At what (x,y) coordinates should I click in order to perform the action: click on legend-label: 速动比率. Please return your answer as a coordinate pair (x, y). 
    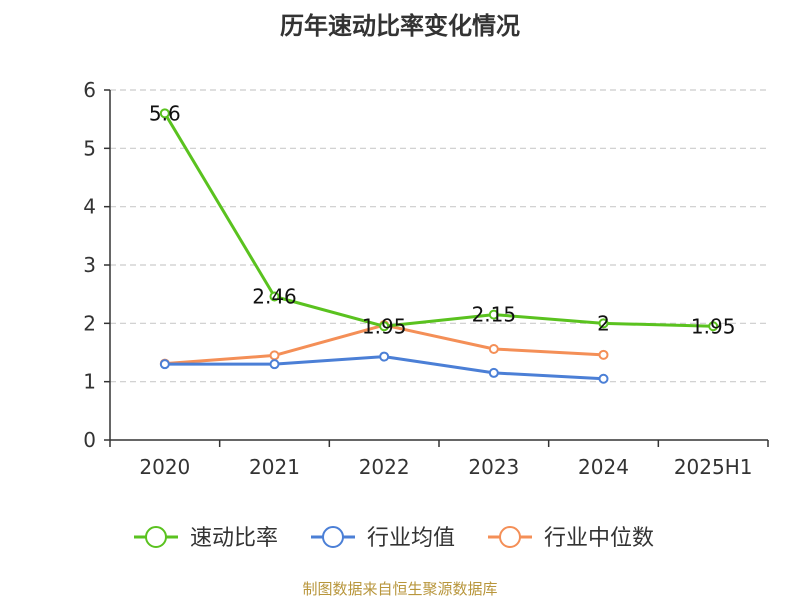
    Looking at the image, I should click on (234, 538).